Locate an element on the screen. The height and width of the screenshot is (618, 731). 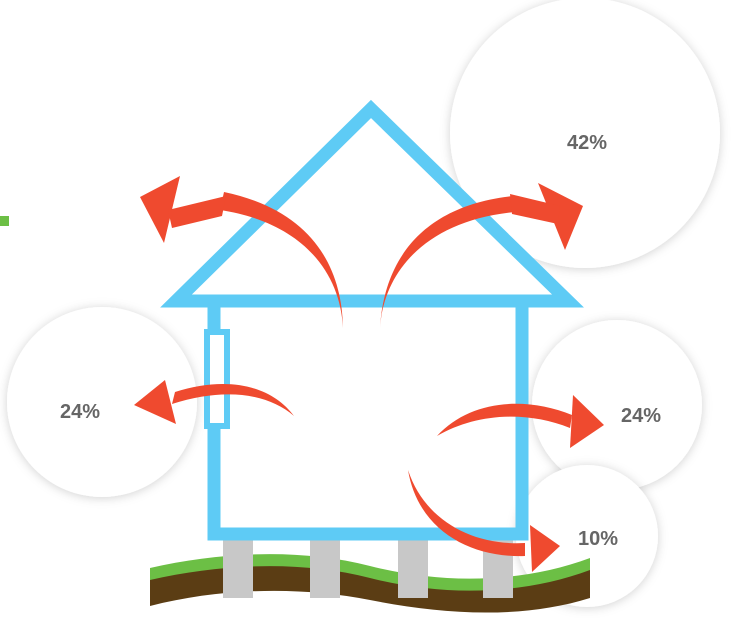
right-wall-arrowhead is located at coordinates (587, 421).